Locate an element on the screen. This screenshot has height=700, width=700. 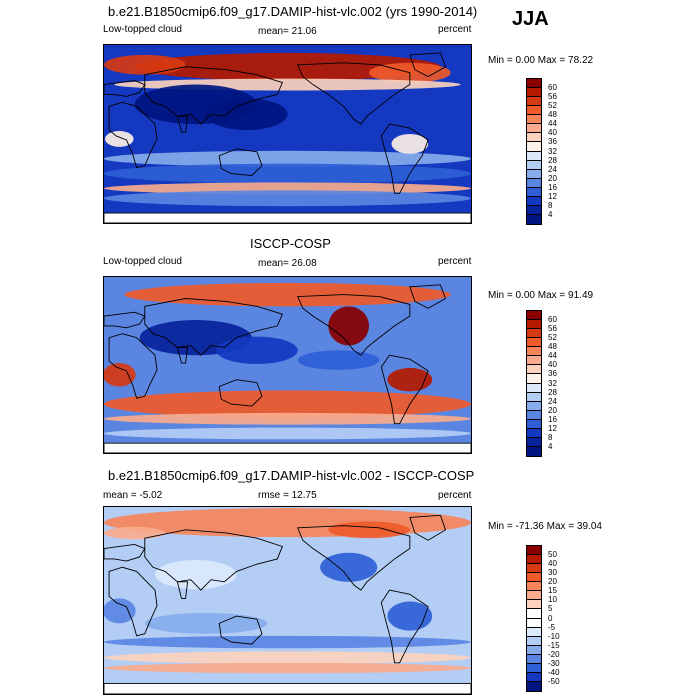
colorbar-tick-label: -5 is located at coordinates (552, 627).